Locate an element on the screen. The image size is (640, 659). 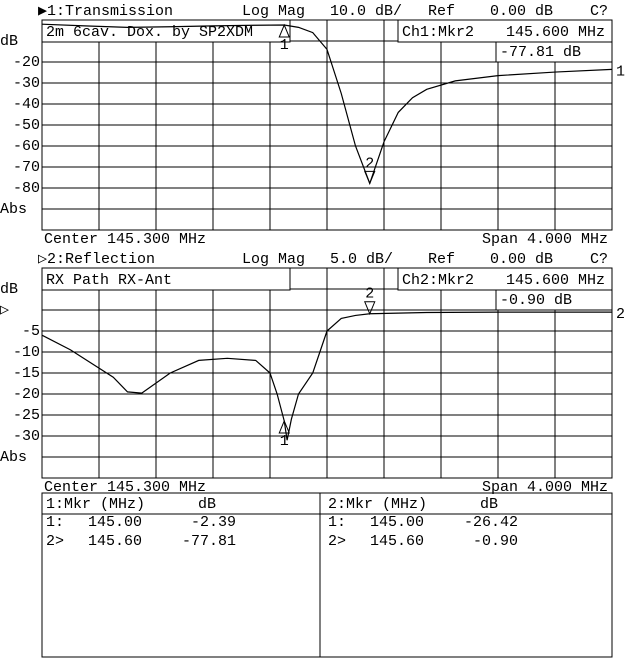
scale: 10.0 dB/ is located at coordinates (366, 11).